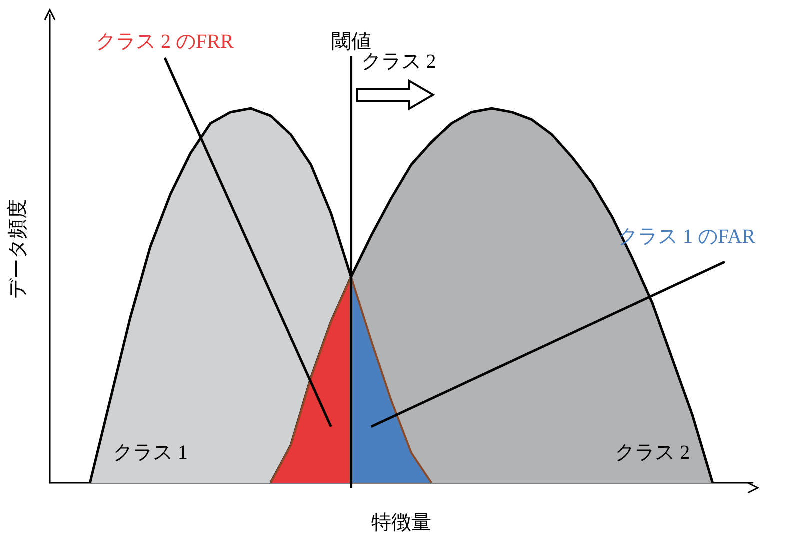 The image size is (811, 538). Describe the element at coordinates (150, 453) in the screenshot. I see `series-label: クラス 1` at that location.